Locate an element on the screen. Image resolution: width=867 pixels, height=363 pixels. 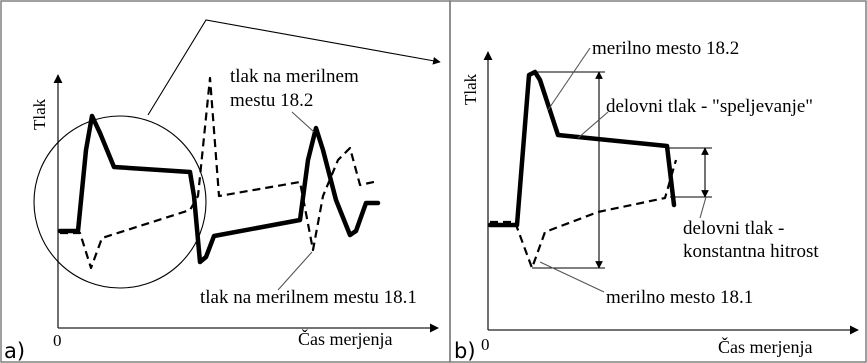
panel-a-y-axis-label: Tlak is located at coordinates (39, 114).